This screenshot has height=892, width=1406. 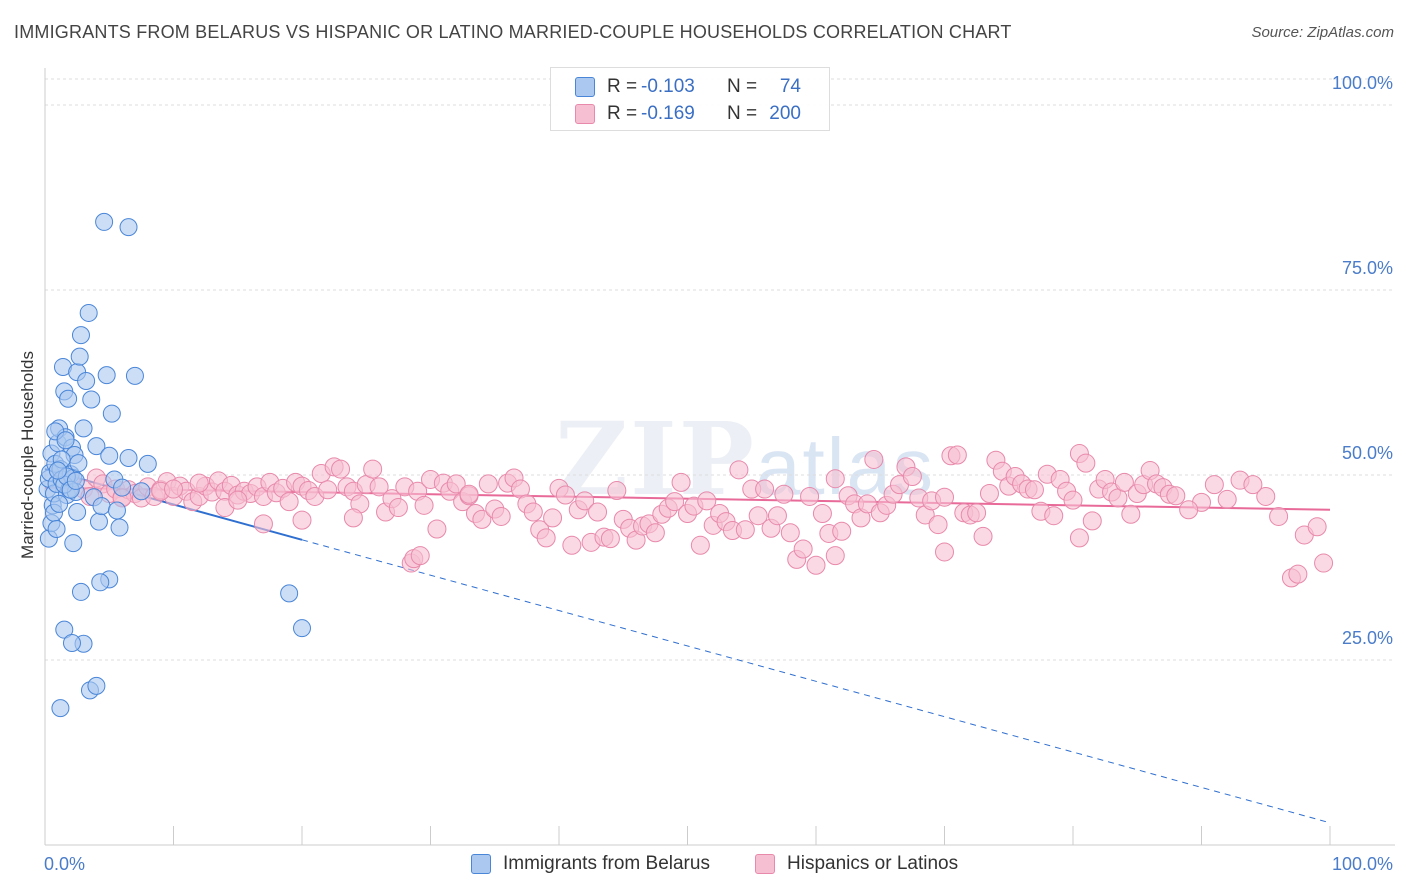 What do you see at coordinates (1362, 83) in the screenshot?
I see `y-tick-label: 100.0%` at bounding box center [1362, 83].